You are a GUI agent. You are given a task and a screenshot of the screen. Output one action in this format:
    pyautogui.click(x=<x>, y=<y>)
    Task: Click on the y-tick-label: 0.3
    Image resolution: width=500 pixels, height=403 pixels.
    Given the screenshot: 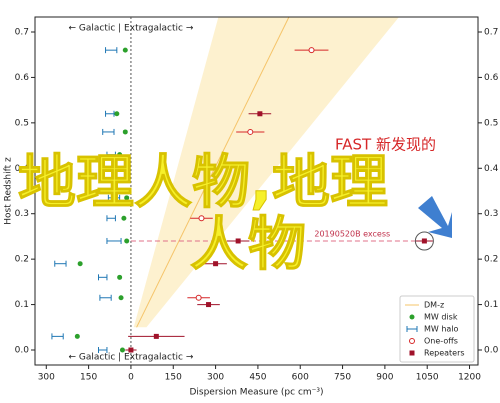 What is the action you would take?
    pyautogui.click(x=22, y=214)
    